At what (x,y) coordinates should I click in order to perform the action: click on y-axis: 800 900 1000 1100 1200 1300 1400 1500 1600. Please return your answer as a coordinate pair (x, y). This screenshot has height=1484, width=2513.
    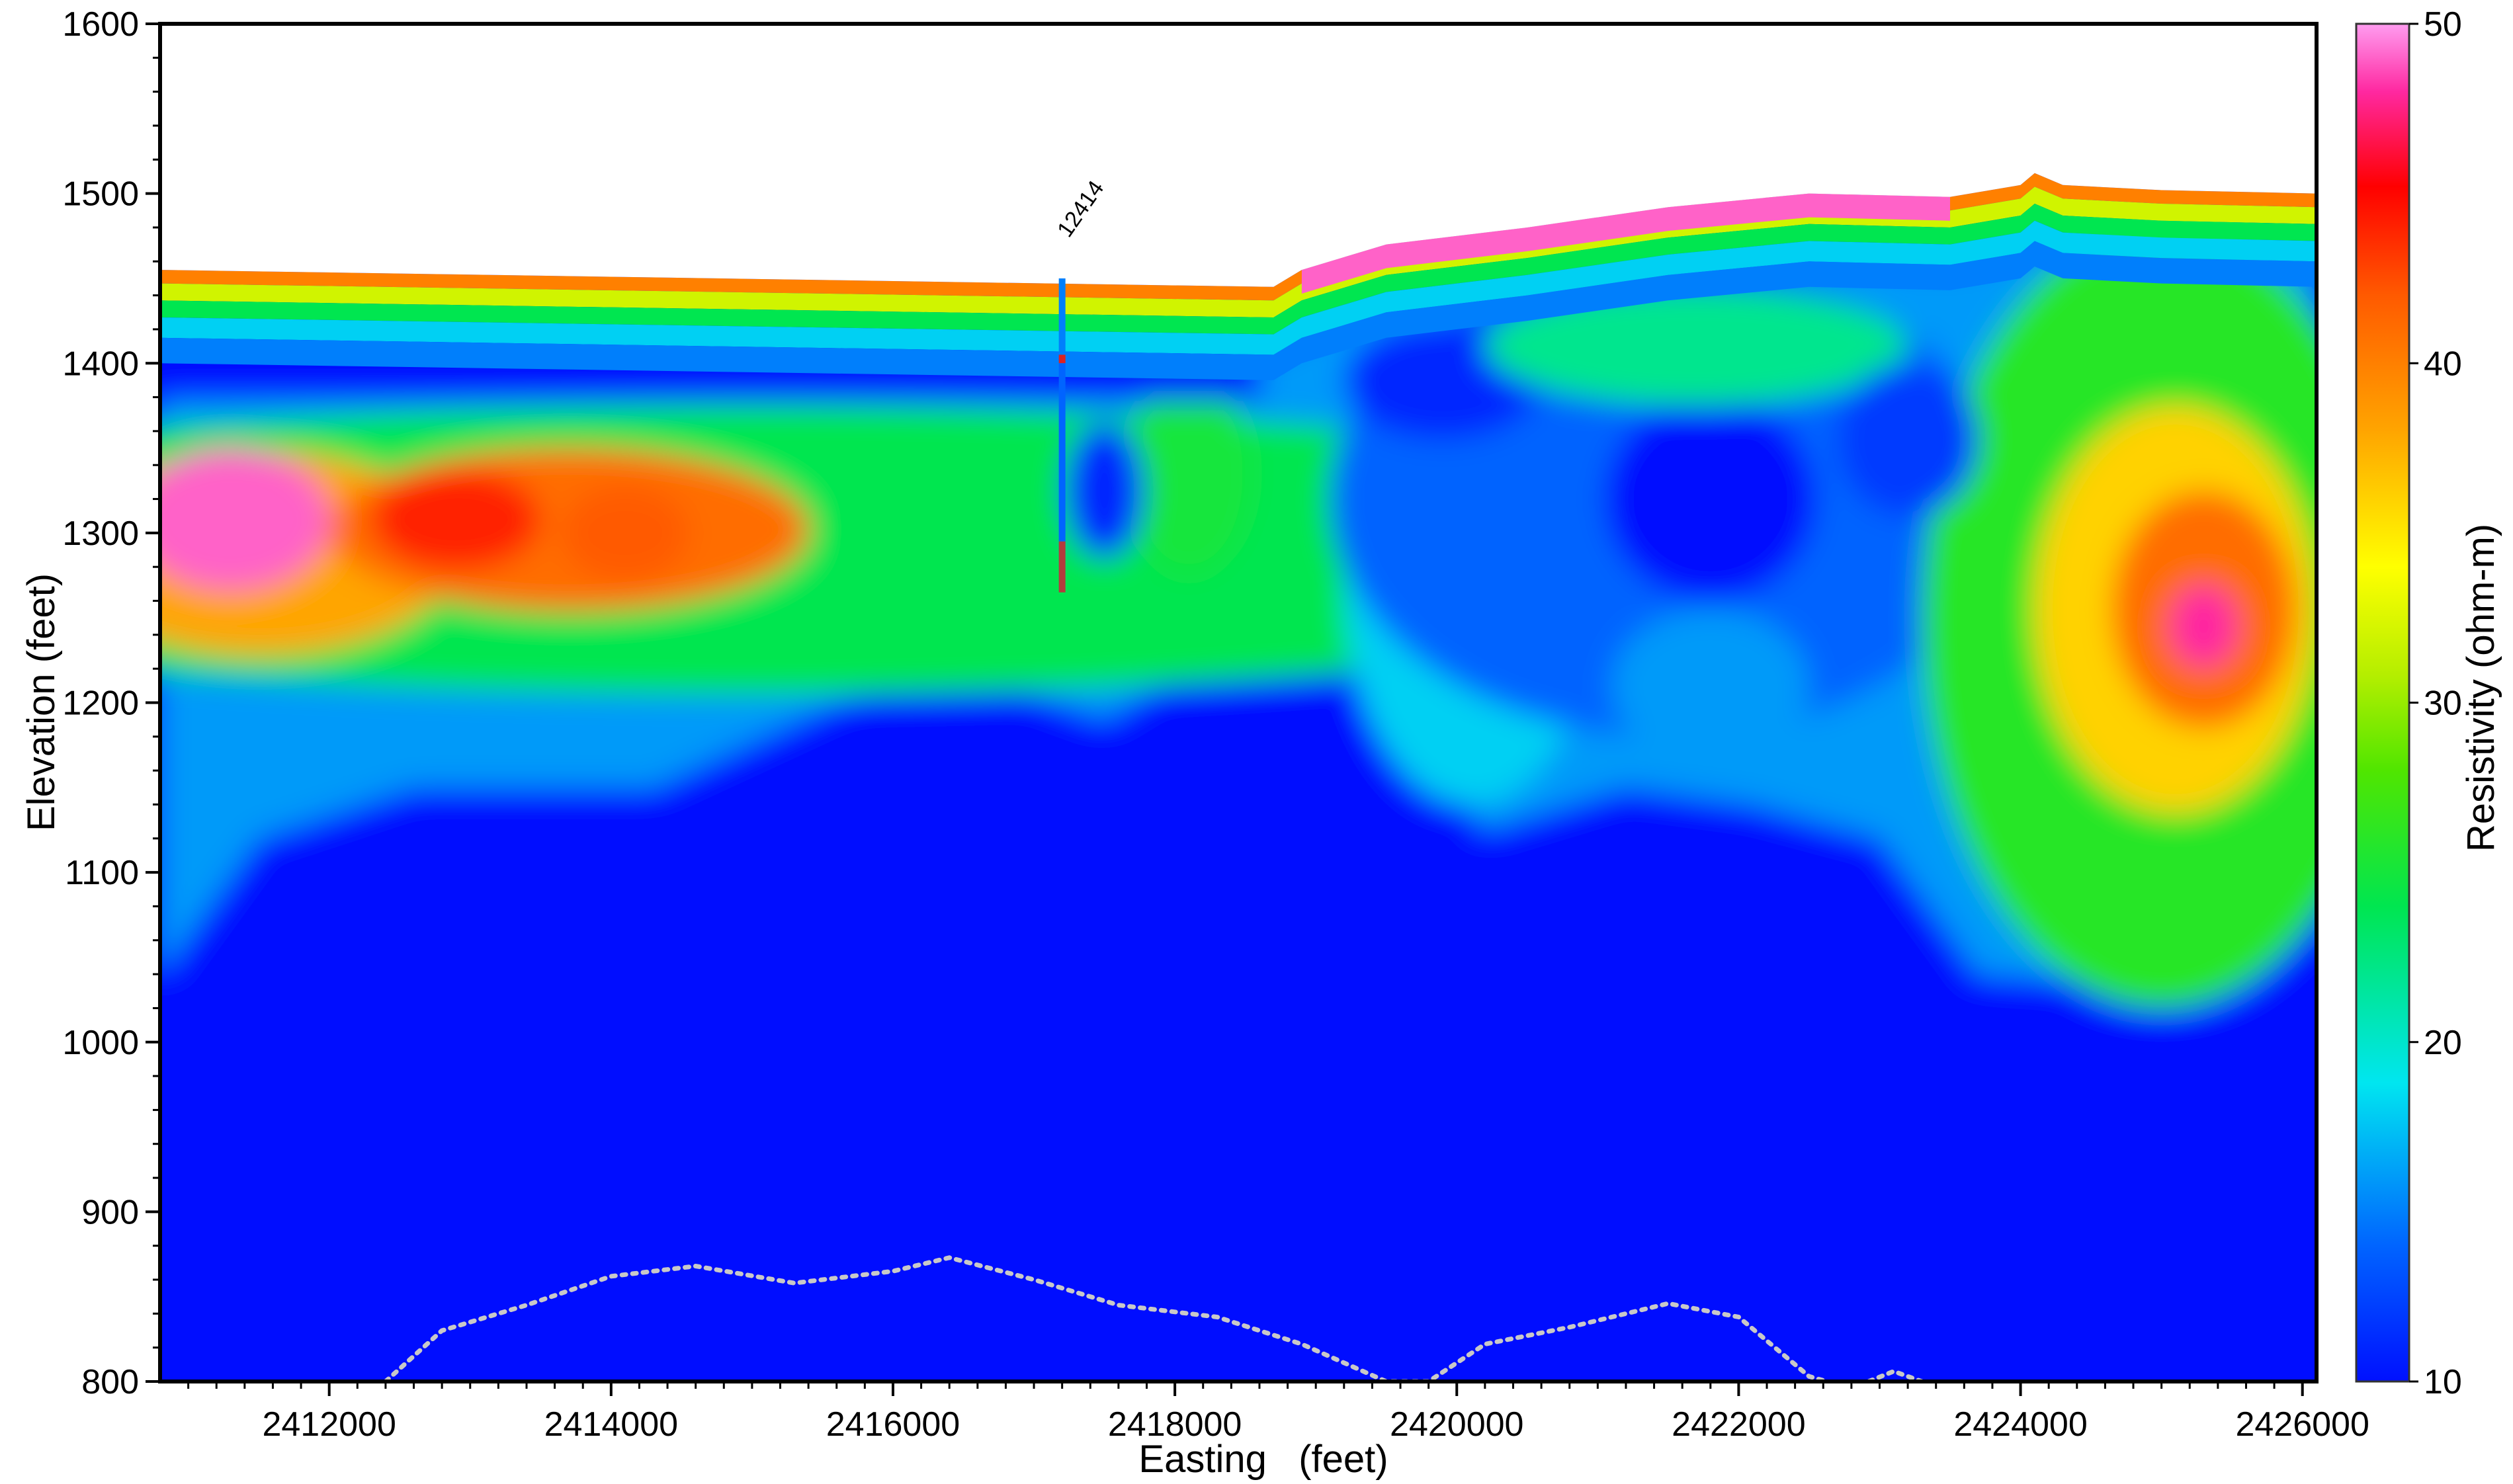
    Looking at the image, I should click on (111, 703).